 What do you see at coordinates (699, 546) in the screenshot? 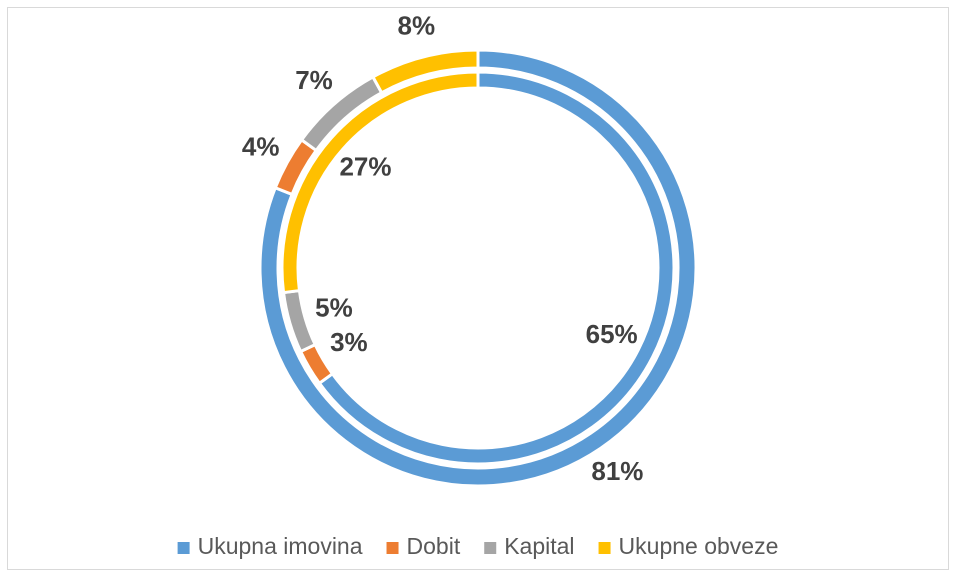
I see `legend-label: Ukupne obveze` at bounding box center [699, 546].